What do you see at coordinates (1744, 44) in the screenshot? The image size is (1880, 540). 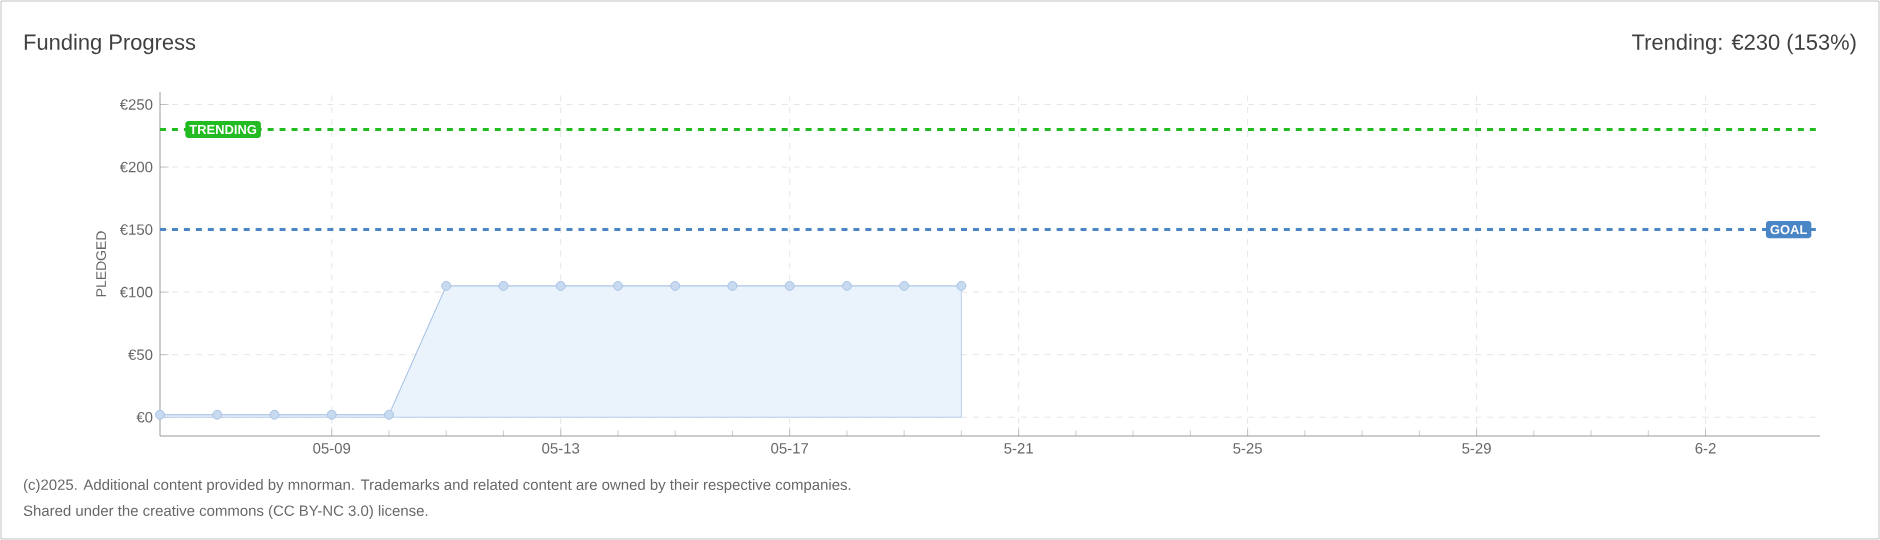 I see `text: Trending: €230 (153%)` at bounding box center [1744, 44].